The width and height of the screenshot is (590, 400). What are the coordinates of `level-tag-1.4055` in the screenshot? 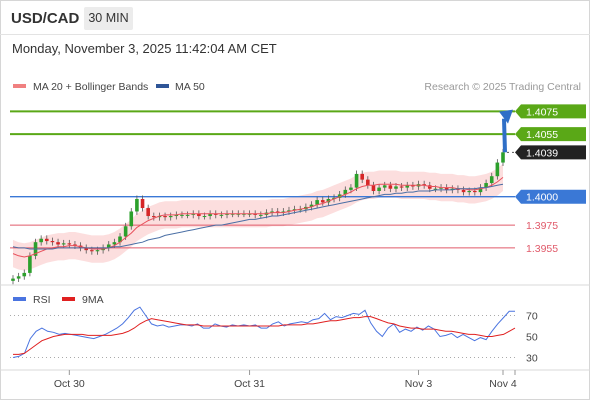 It's located at (550, 134).